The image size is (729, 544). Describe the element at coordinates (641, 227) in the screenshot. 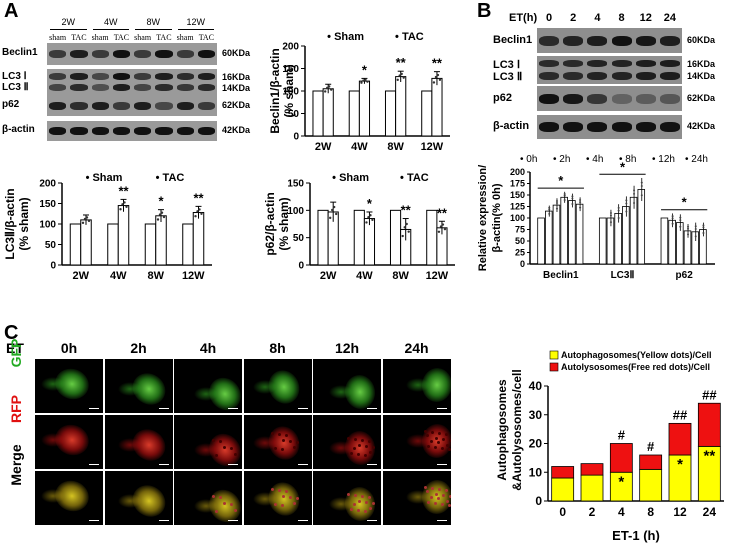

I see `bar-24h` at that location.